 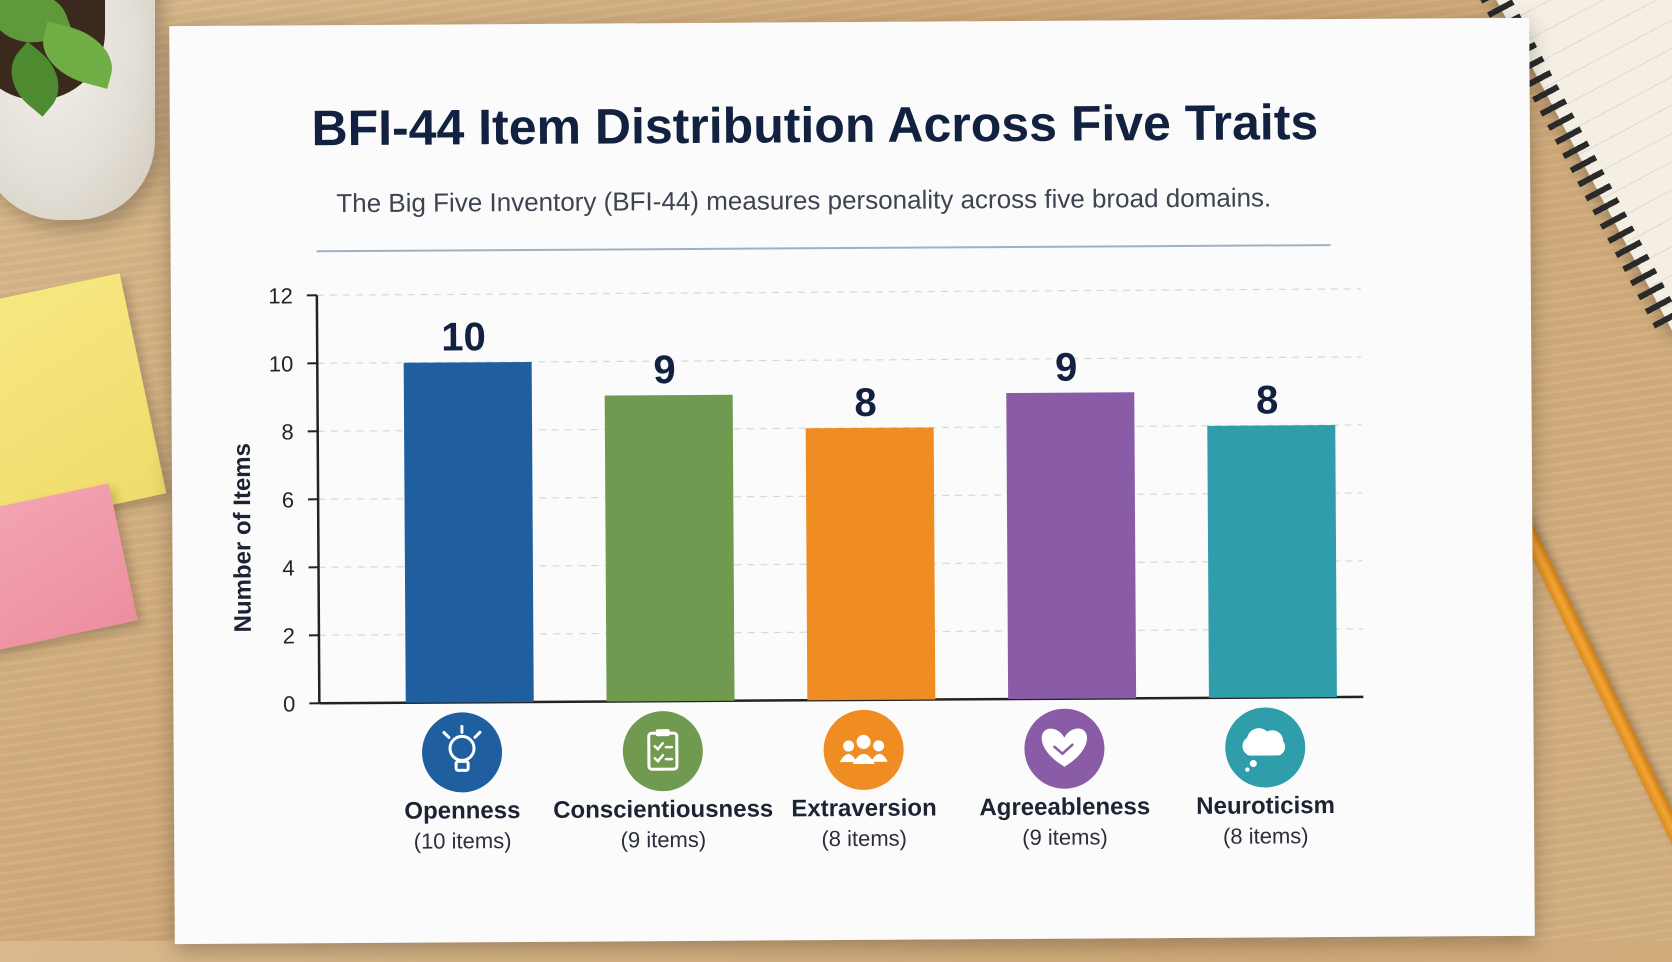 I want to click on plant-pot, so click(x=77, y=110).